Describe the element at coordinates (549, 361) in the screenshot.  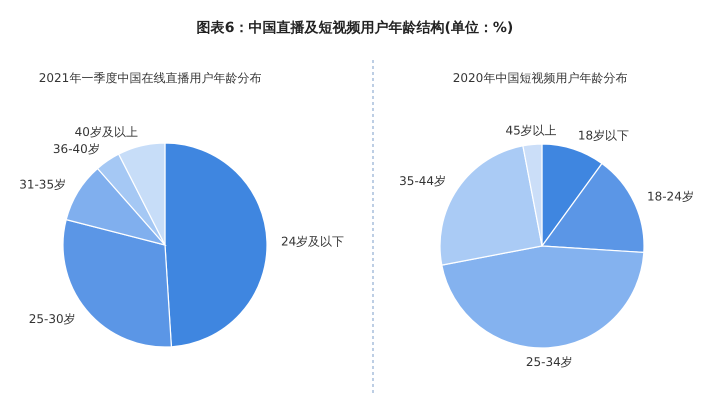
I see `slice-label: 25-34岁` at that location.